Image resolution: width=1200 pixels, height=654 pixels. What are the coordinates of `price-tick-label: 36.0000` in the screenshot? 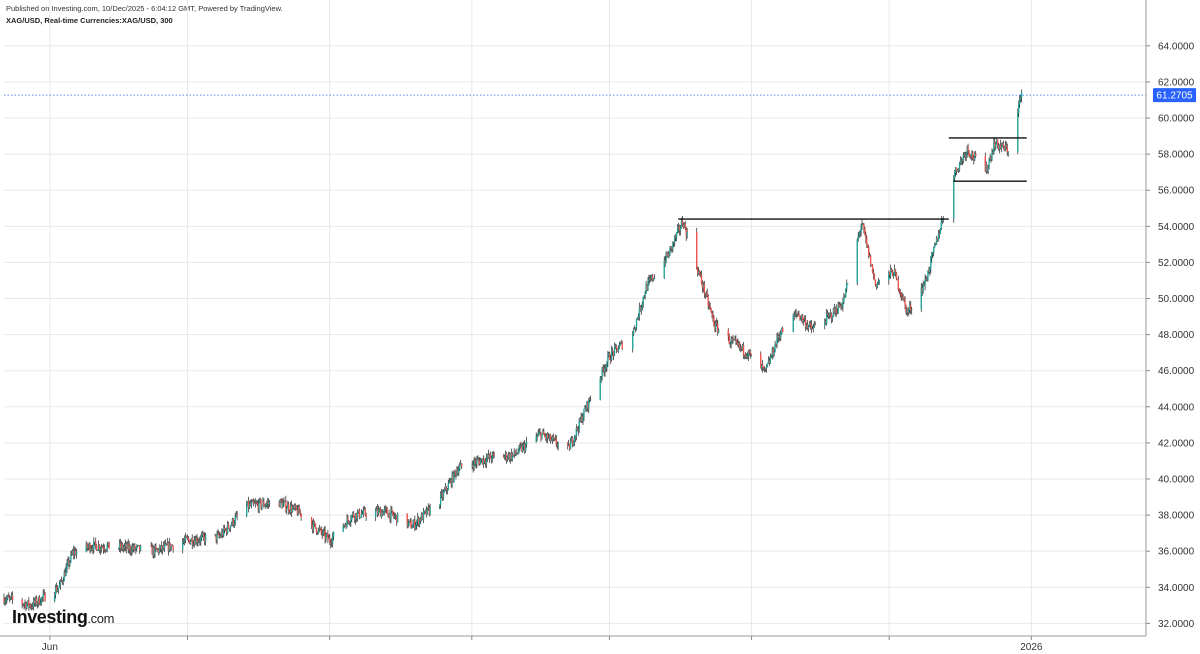 It's located at (1176, 552).